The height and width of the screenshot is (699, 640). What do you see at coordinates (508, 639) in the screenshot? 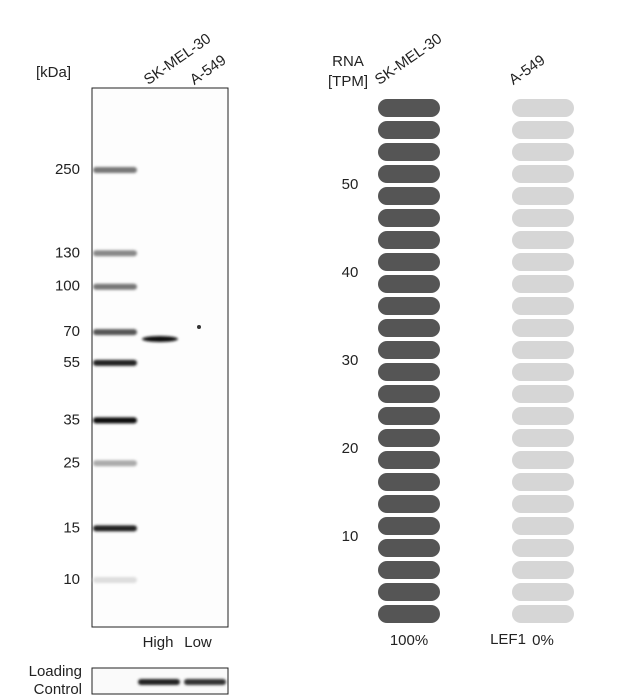
I see `gene-label: LEF1` at bounding box center [508, 639].